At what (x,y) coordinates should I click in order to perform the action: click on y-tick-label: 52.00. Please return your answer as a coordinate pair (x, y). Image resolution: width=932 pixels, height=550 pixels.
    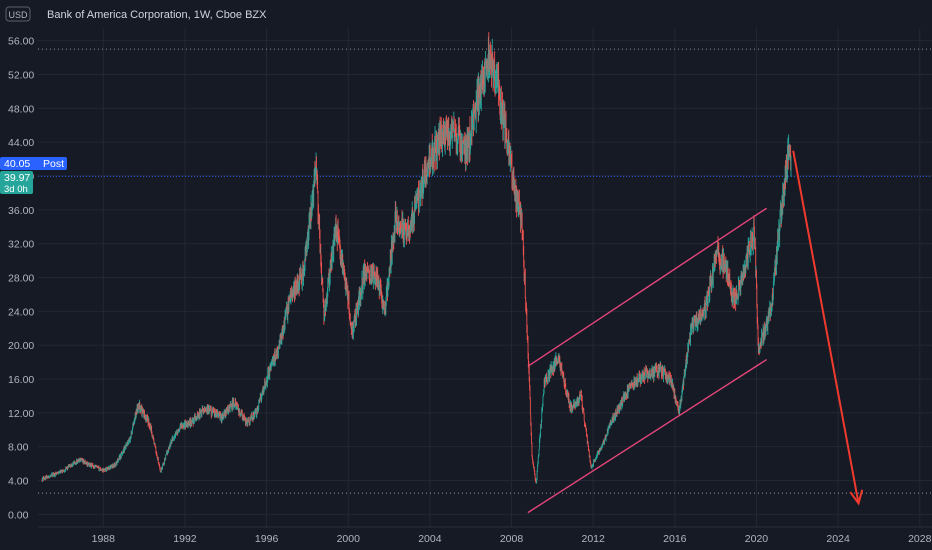
    Looking at the image, I should click on (21, 76).